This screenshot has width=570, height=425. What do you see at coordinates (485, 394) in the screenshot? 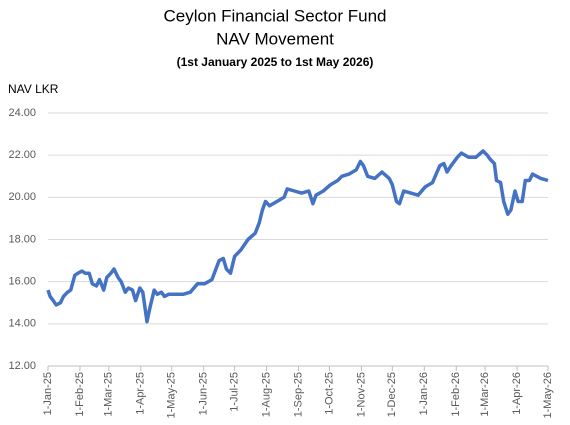
I see `x-tick-label: 1-Mar-26` at bounding box center [485, 394].